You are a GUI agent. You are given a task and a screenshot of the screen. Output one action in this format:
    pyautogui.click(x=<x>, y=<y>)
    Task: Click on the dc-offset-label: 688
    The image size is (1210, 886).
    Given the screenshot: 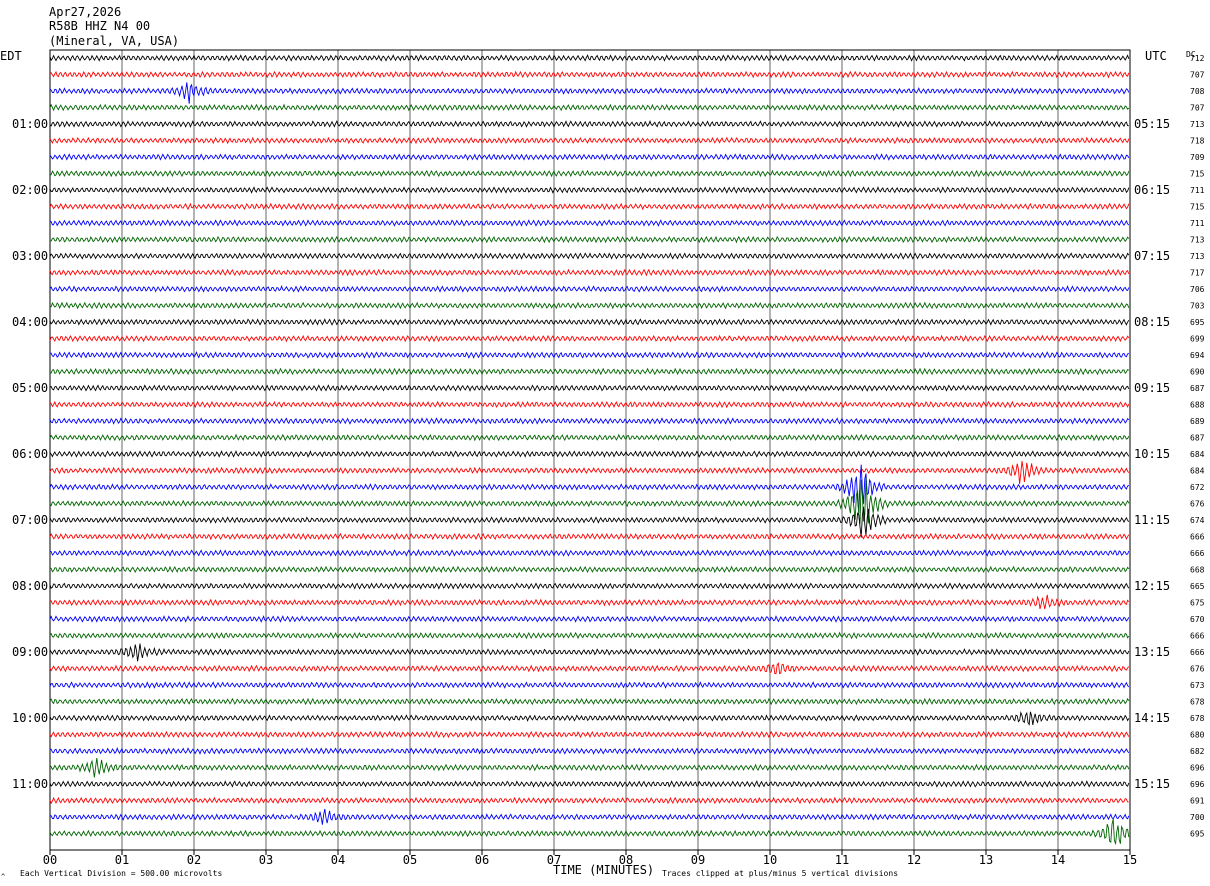 What is the action you would take?
    pyautogui.click(x=1197, y=405)
    